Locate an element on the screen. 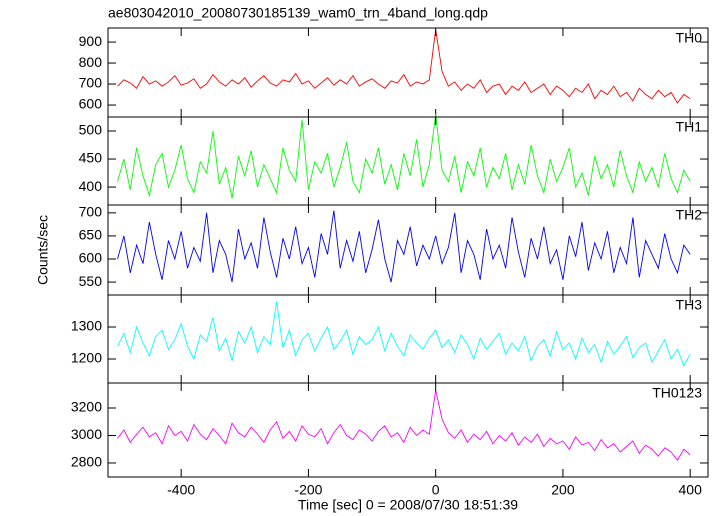 Image resolution: width=718 pixels, height=516 pixels. panel-label: TH0123 is located at coordinates (677, 393).